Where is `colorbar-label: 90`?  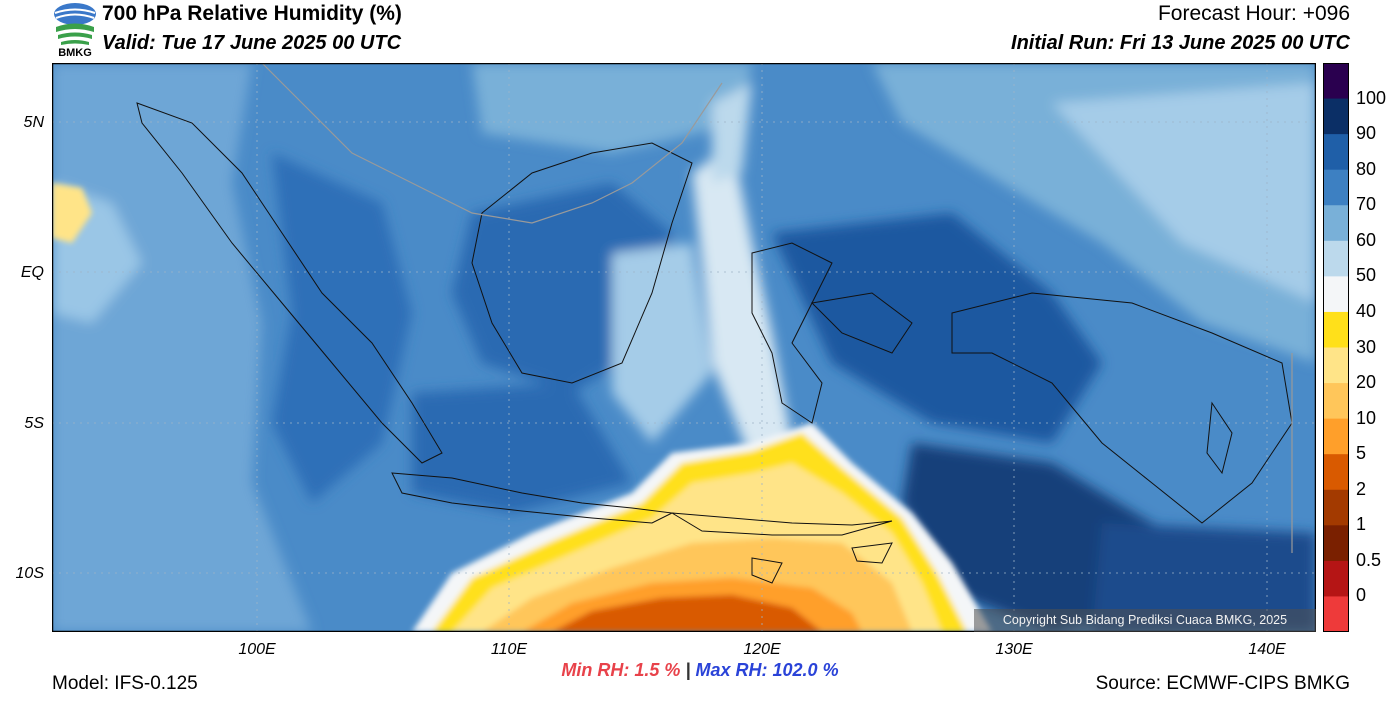
colorbar-label: 90 is located at coordinates (1366, 133).